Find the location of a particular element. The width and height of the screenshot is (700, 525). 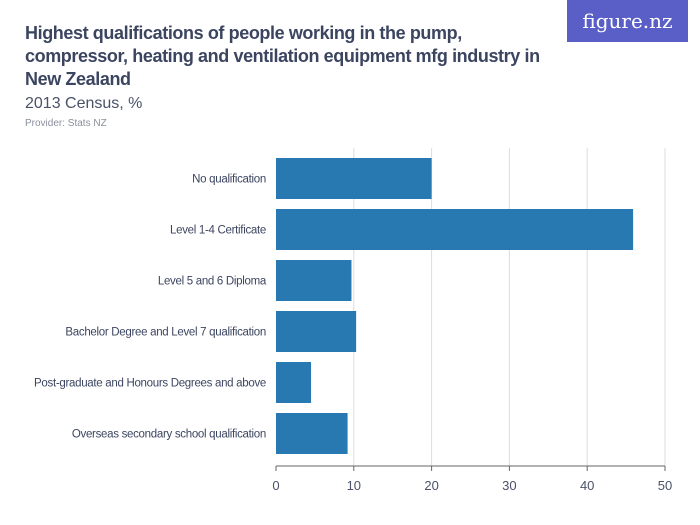

category-label: Level 1-4 Certificate is located at coordinates (218, 231).